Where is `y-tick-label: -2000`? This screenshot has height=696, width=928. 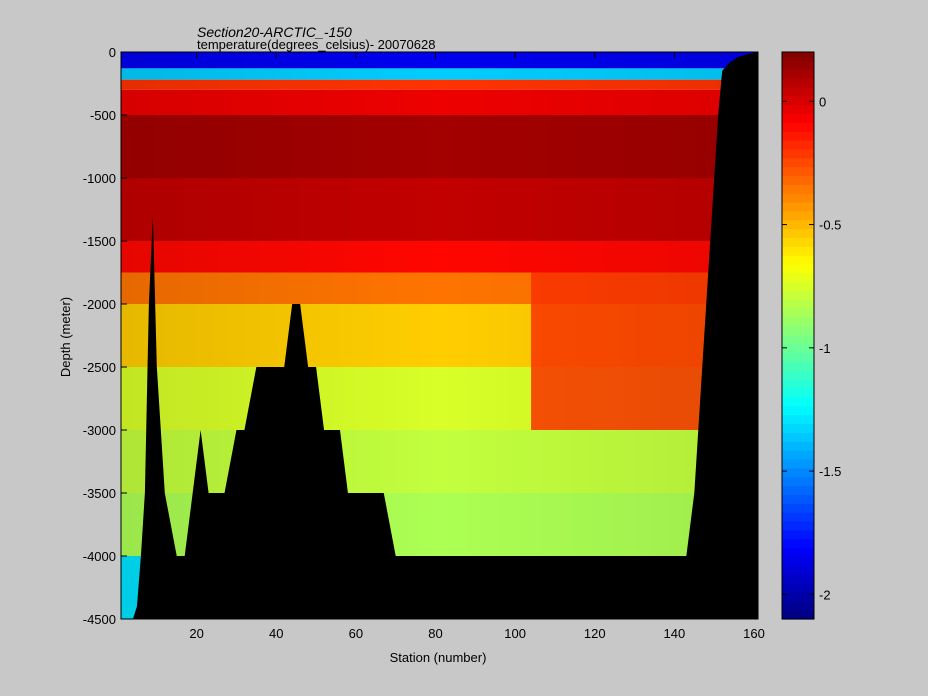
y-tick-label: -2000 is located at coordinates (99, 304).